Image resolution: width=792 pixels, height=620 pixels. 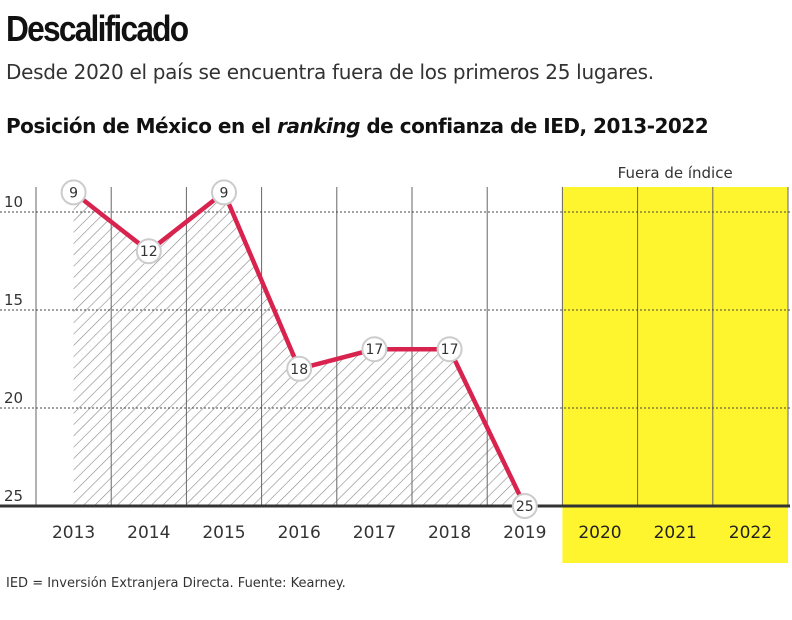 I want to click on y-tick-label: 20, so click(x=13, y=398).